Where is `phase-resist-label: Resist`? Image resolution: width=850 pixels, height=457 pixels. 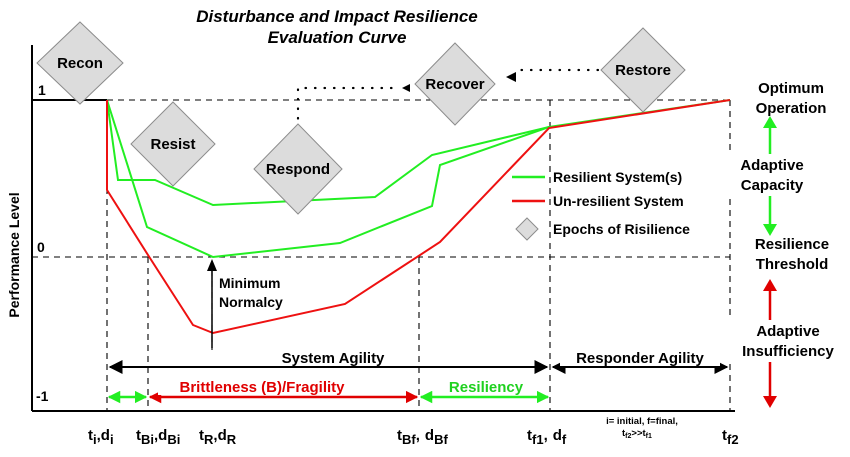 phase-resist-label: Resist is located at coordinates (172, 144).